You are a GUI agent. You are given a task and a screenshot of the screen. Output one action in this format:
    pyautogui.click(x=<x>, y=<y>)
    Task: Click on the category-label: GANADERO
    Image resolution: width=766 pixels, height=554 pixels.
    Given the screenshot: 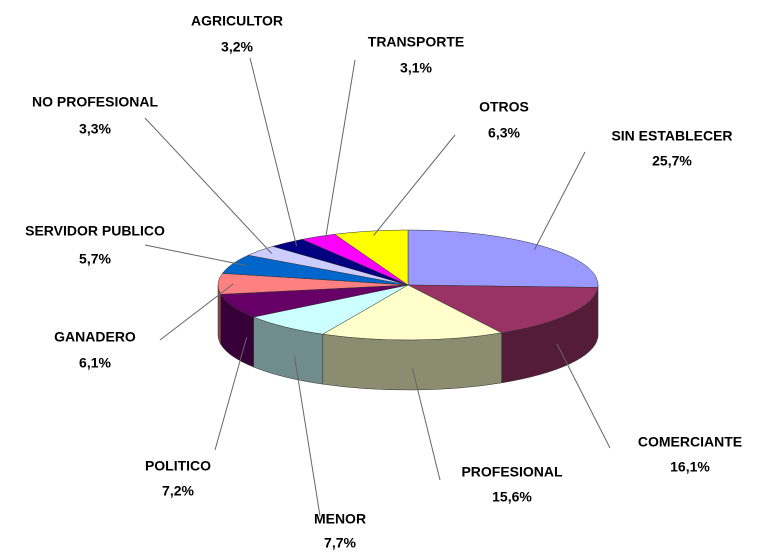 What is the action you would take?
    pyautogui.click(x=95, y=337)
    